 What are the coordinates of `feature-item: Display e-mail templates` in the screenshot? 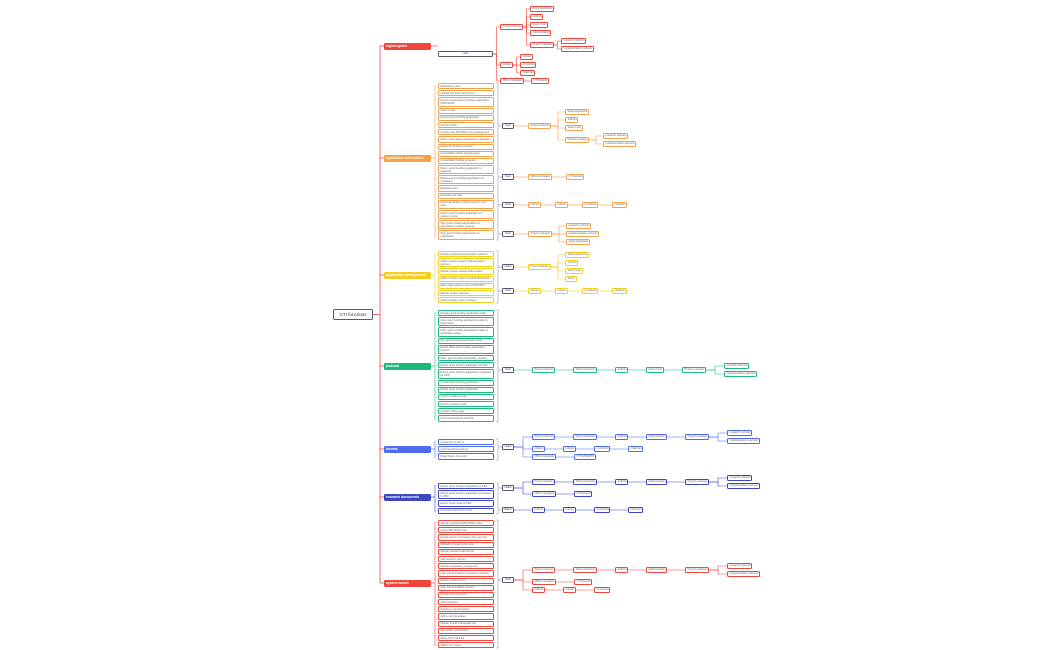 It's located at (466, 609).